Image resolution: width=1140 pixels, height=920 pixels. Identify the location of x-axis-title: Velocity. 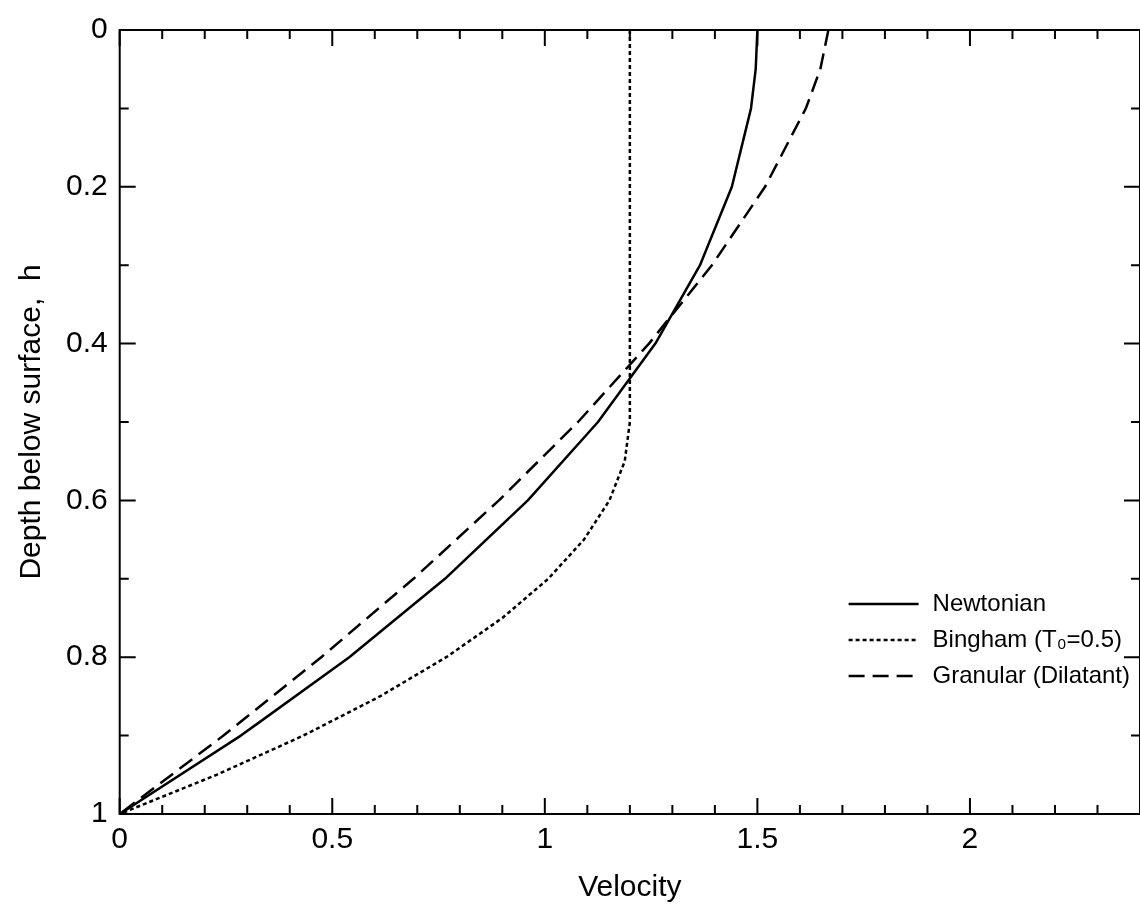
(630, 886).